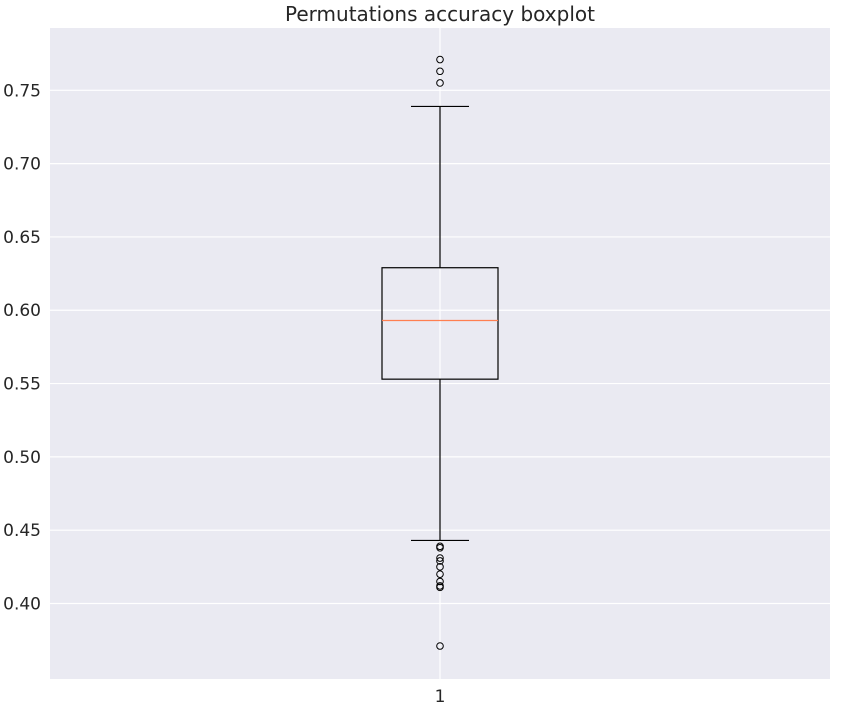  What do you see at coordinates (22, 347) in the screenshot?
I see `y-axis: 0.40 0.45 0.50 0.55 0.60 0.65 0.70 0.75` at bounding box center [22, 347].